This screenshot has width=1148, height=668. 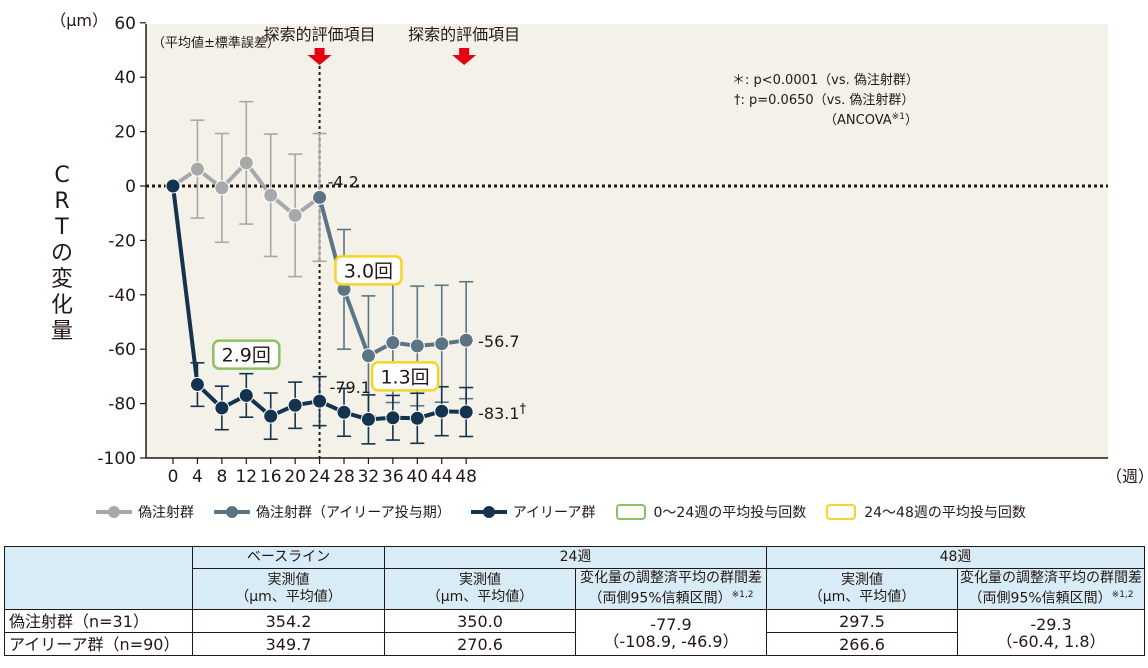 I want to click on dose-box: 3.0回, so click(x=368, y=270).